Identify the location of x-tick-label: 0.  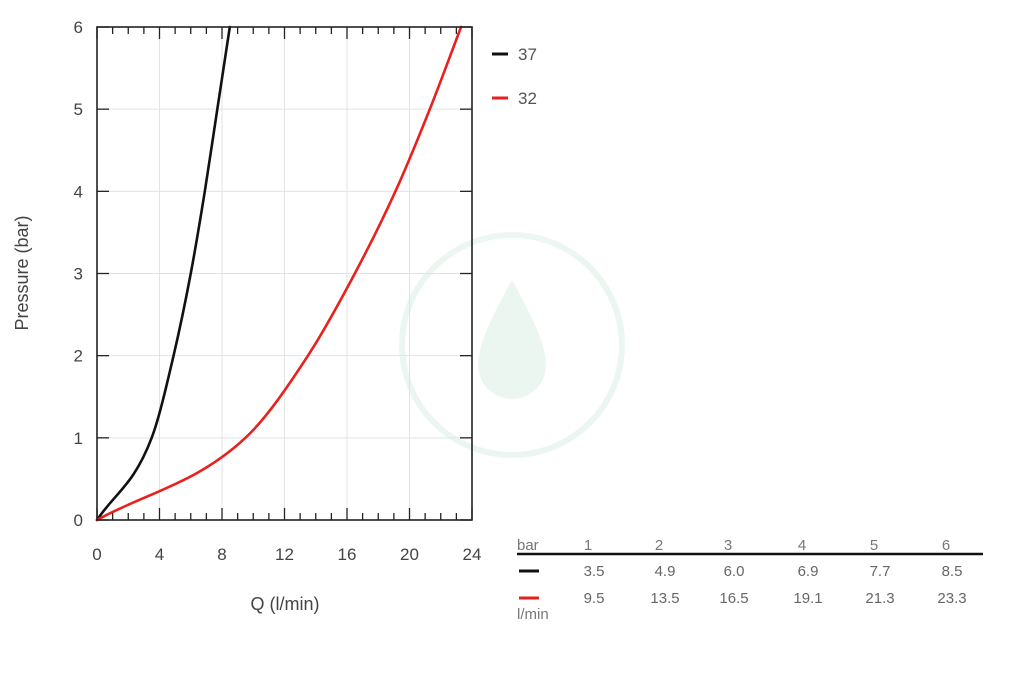
(96, 554).